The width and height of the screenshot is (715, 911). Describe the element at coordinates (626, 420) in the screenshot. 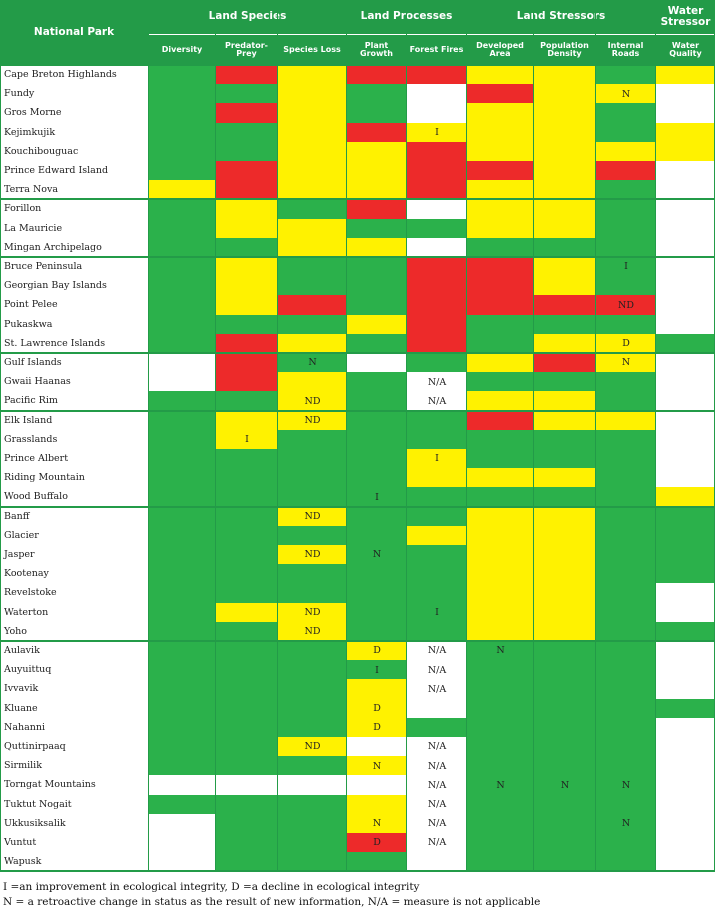

I see `cell-elk-island-internal-roads` at that location.